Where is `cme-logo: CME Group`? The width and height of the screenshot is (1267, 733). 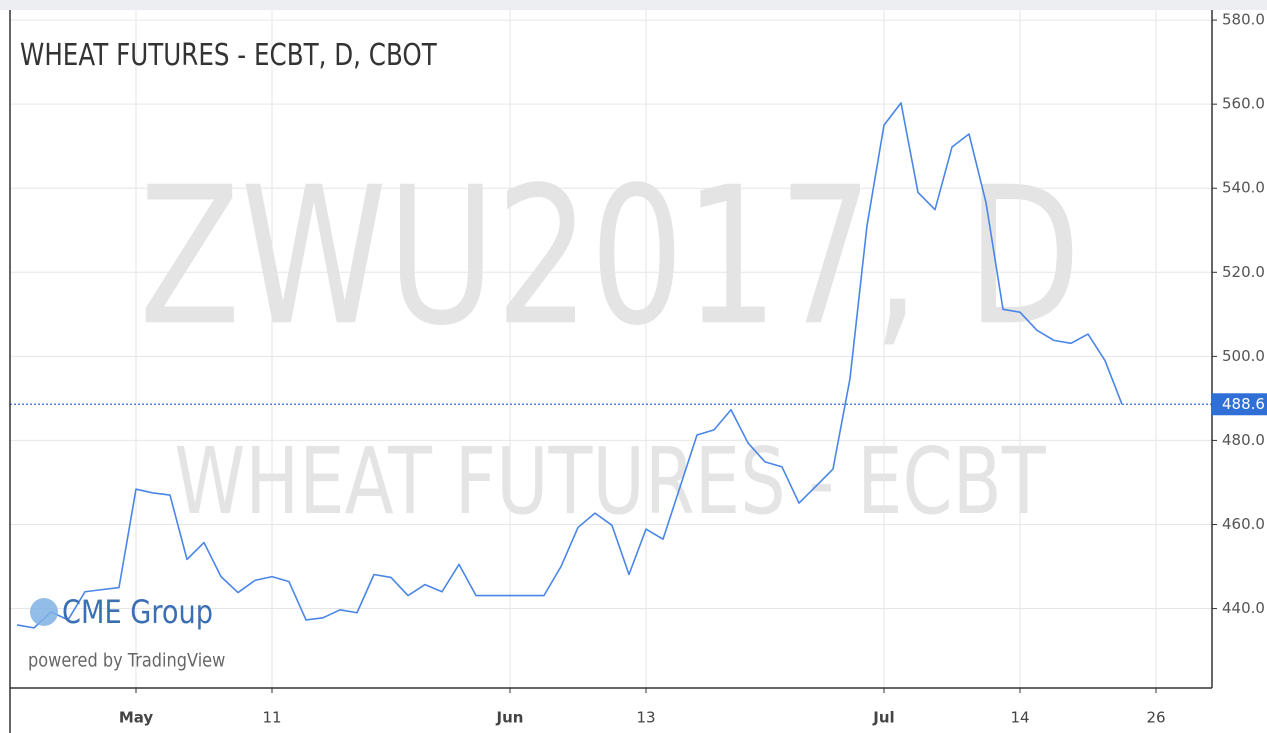
cme-logo: CME Group is located at coordinates (137, 613).